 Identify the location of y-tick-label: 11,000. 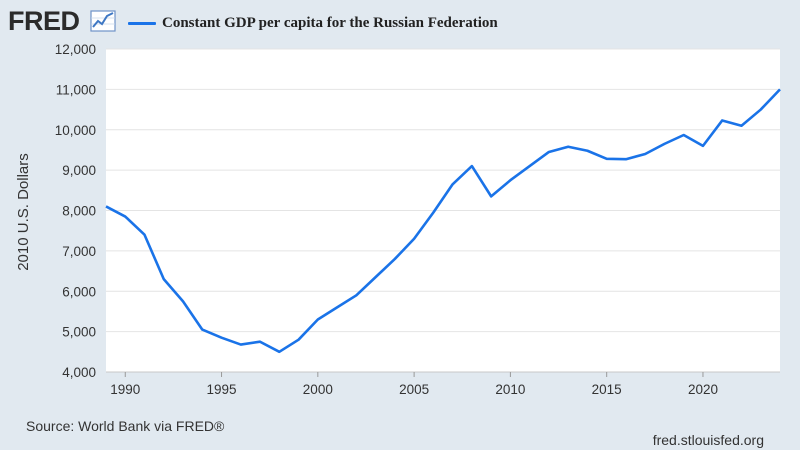
(76, 89).